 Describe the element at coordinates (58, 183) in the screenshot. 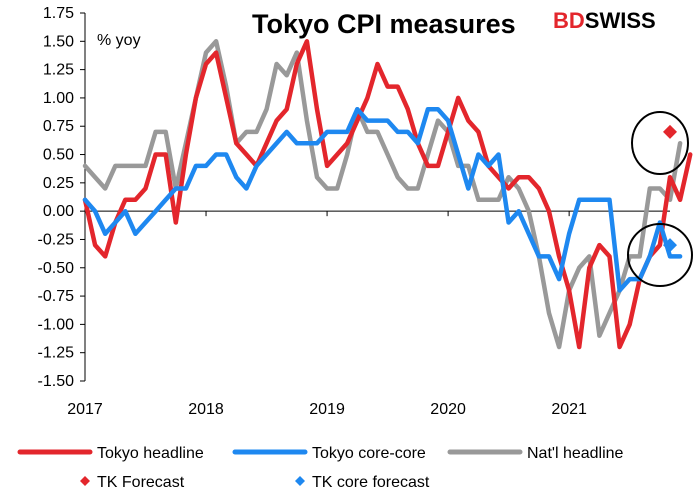

I see `y-tick-label: 0.25` at that location.